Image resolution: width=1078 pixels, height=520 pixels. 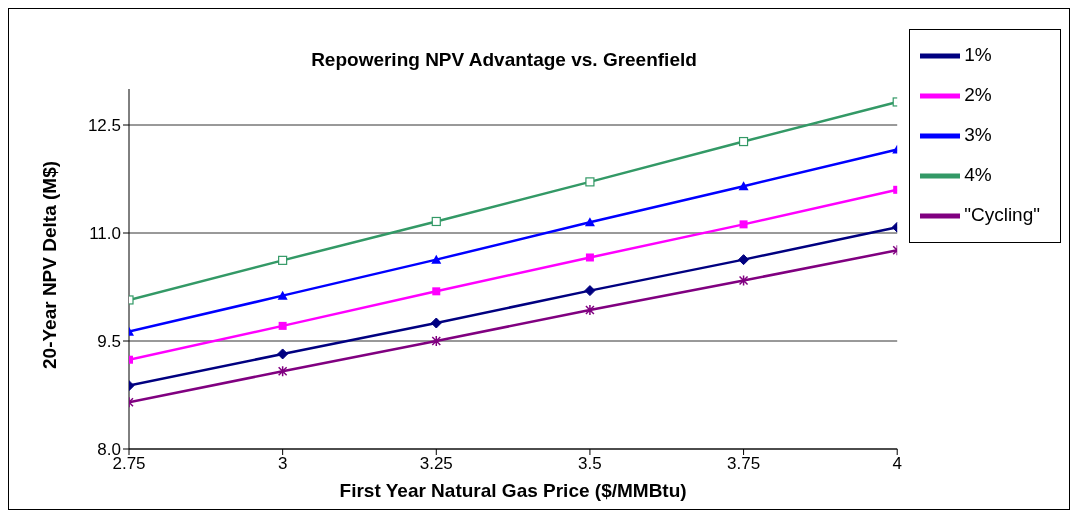 What do you see at coordinates (744, 464) in the screenshot?
I see `x-tick-label: 3.75` at bounding box center [744, 464].